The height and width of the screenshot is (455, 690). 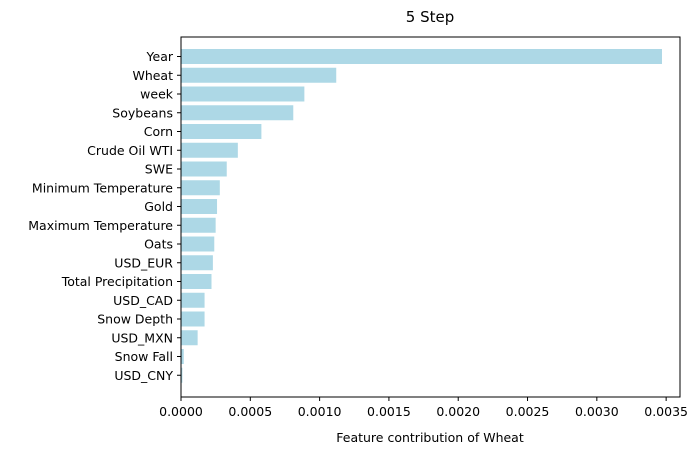 I want to click on y-tick-label: Oats, so click(x=158, y=244).